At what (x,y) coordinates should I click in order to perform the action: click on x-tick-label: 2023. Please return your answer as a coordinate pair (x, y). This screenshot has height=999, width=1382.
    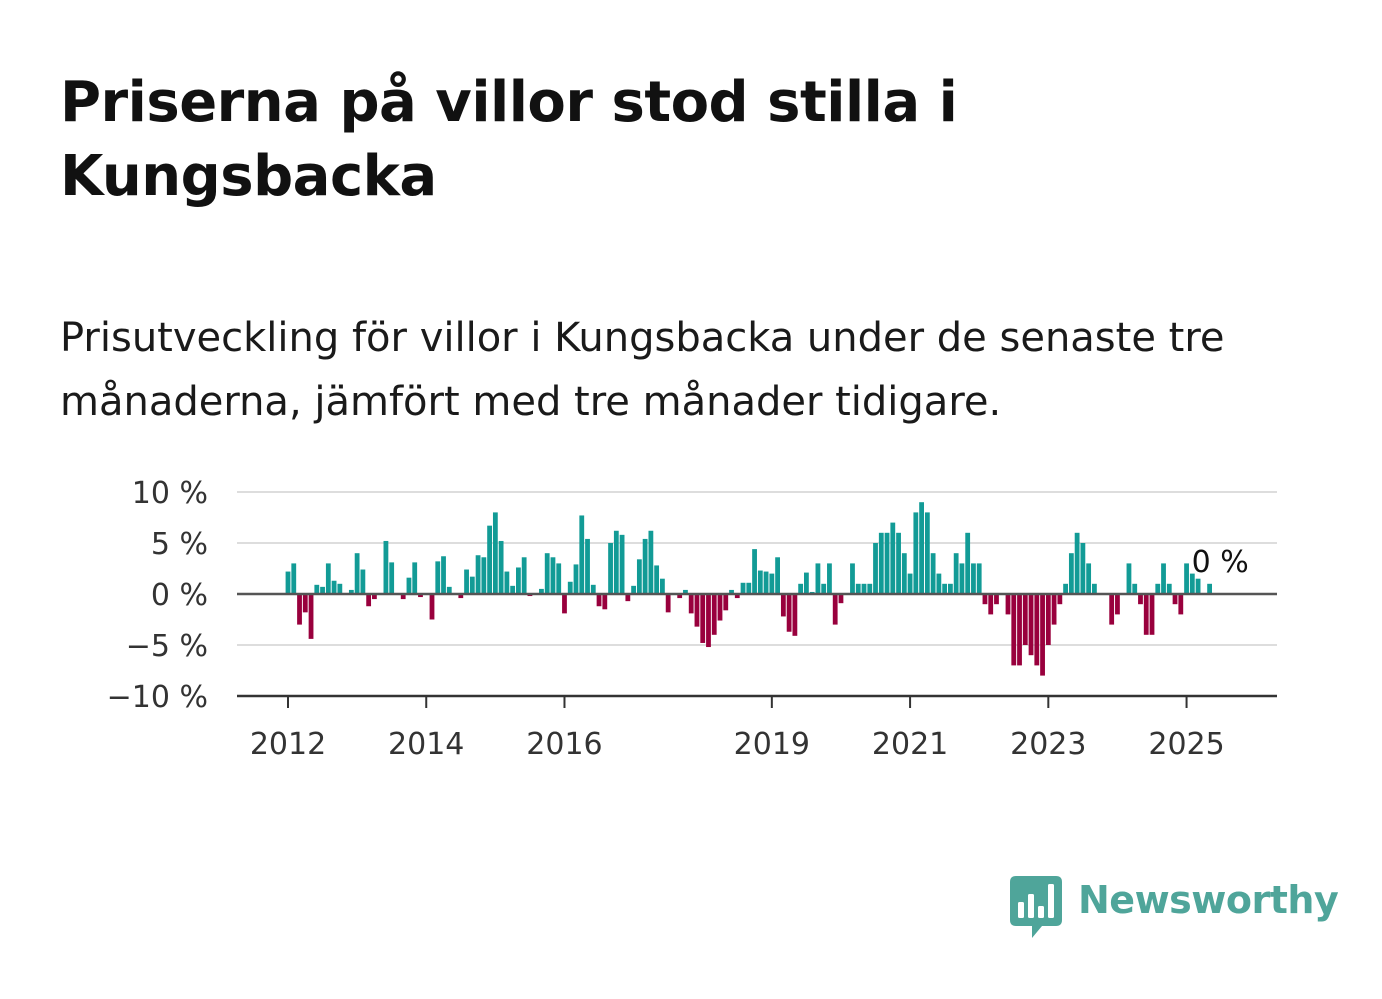
    Looking at the image, I should click on (1048, 744).